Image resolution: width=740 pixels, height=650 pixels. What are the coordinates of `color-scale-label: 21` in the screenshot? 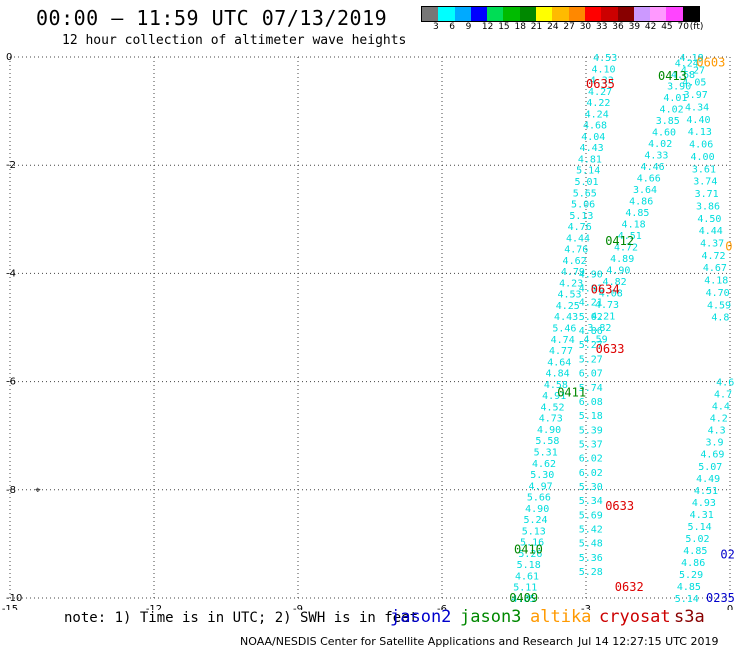 It's located at (536, 27).